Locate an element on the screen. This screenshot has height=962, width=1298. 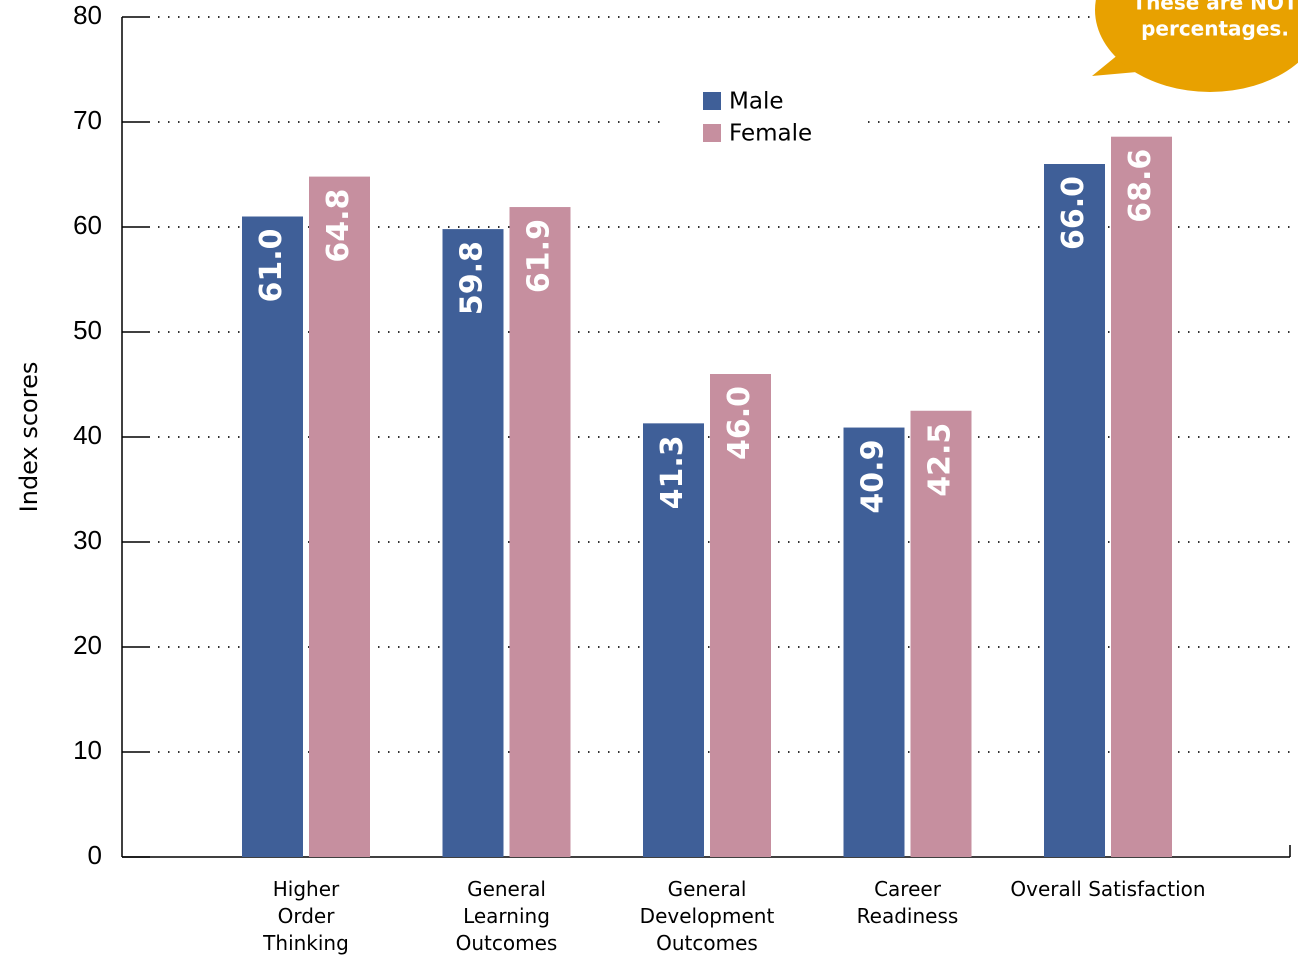
x-tick-label: Higher Order Thinking is located at coordinates (305, 916).